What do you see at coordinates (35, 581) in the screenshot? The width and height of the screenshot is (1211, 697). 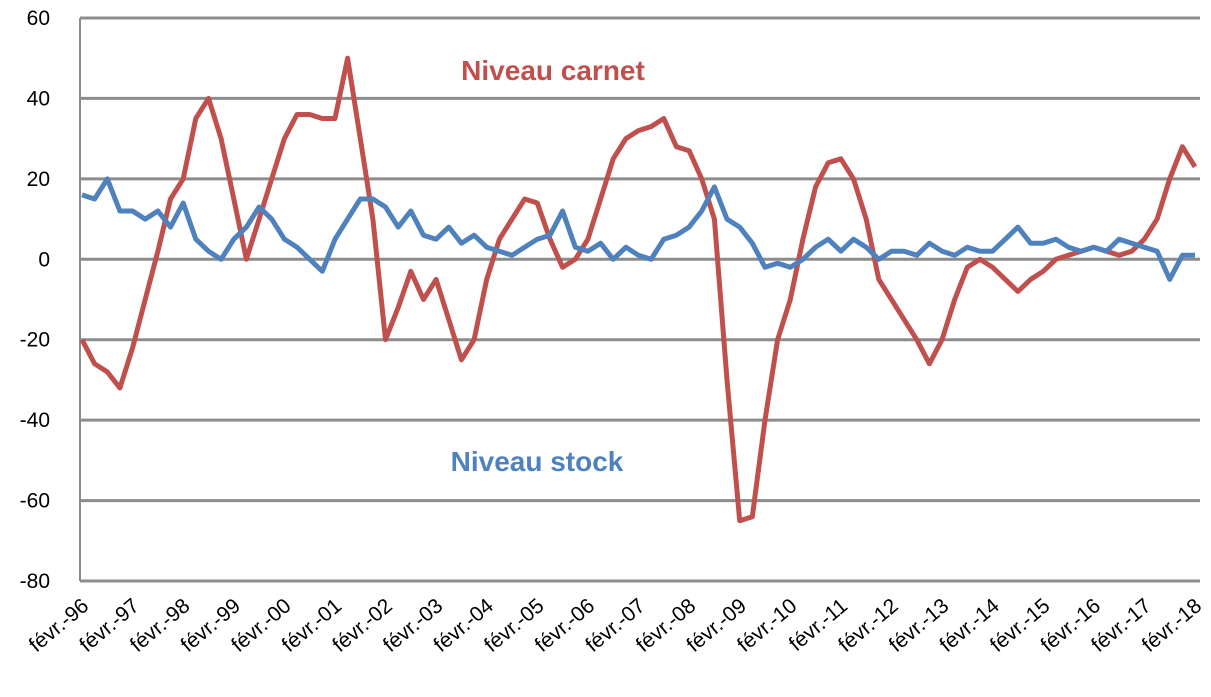 I see `y-tick-label: -80` at bounding box center [35, 581].